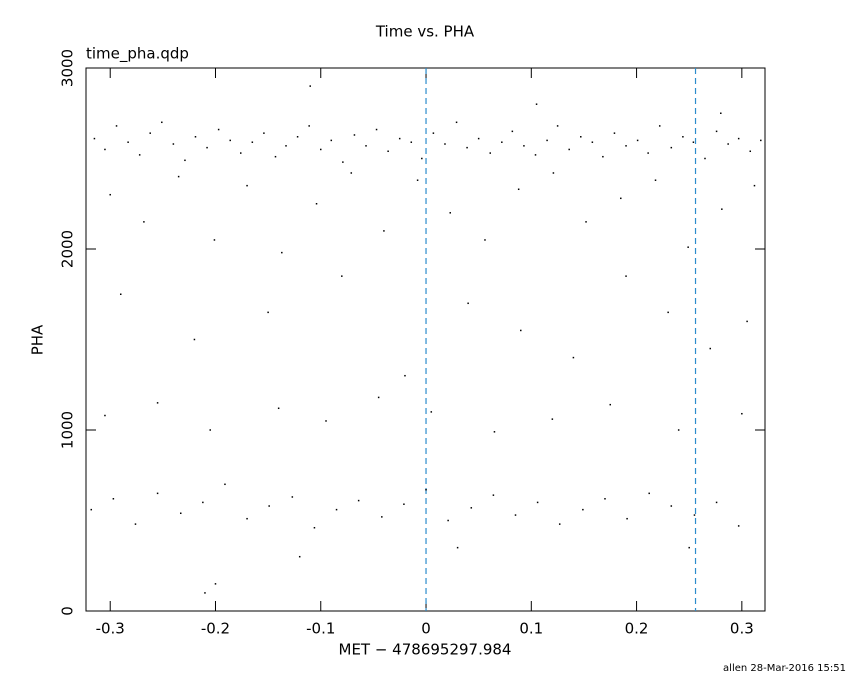 This screenshot has width=850, height=680. I want to click on plot-label: time_pha.qdp, so click(137, 54).